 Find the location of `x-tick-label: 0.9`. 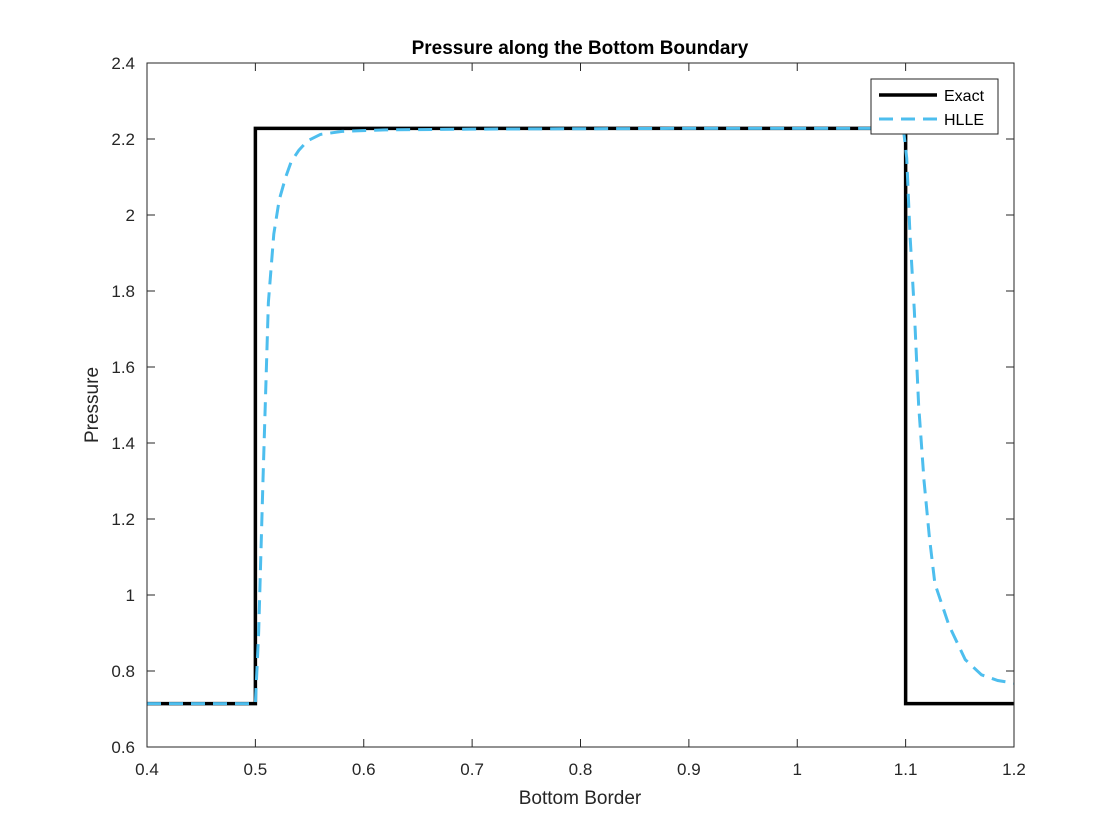

x-tick-label: 0.9 is located at coordinates (689, 769).